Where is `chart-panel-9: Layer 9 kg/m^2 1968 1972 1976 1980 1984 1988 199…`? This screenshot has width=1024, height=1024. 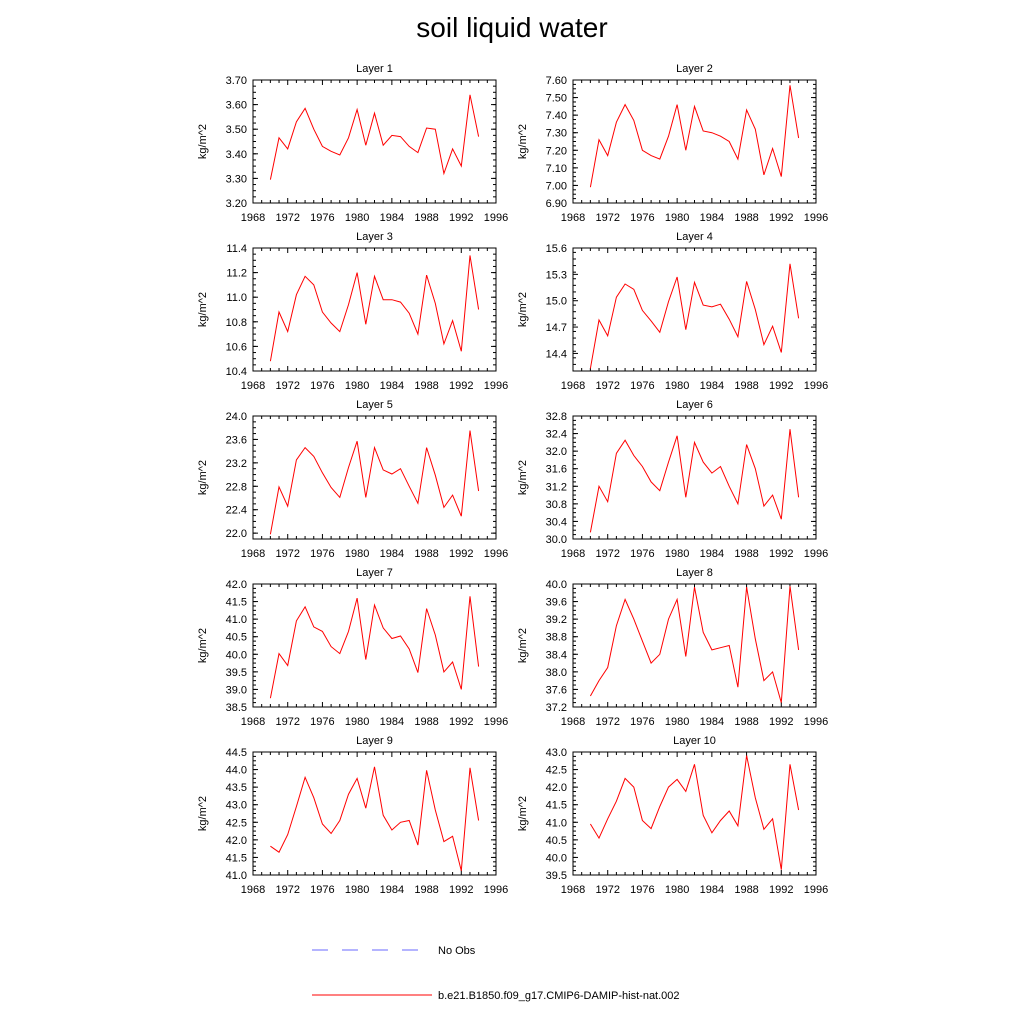
chart-panel-9: Layer 9 kg/m^2 1968 1972 1976 1980 1984 1988 199… is located at coordinates (352, 815).